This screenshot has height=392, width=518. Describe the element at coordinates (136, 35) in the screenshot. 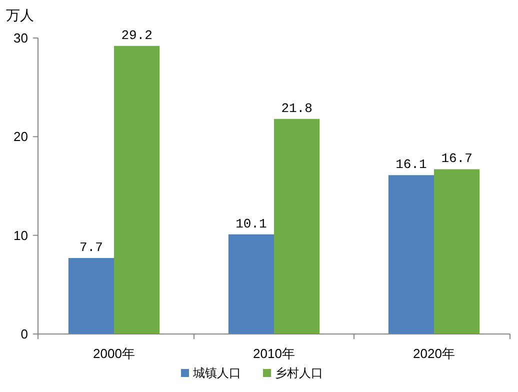

I see `data-label: 29.2` at that location.